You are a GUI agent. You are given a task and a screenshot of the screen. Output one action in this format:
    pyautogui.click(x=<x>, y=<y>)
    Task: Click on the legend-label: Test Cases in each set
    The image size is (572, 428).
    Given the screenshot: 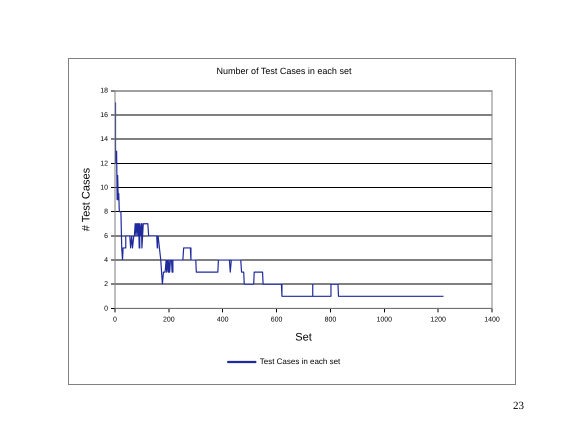 What is the action you would take?
    pyautogui.click(x=301, y=361)
    